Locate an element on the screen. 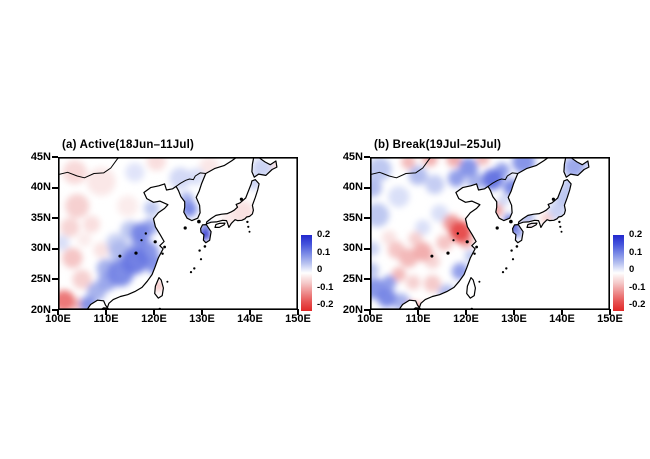  x-tick-label: 100E is located at coordinates (370, 319).